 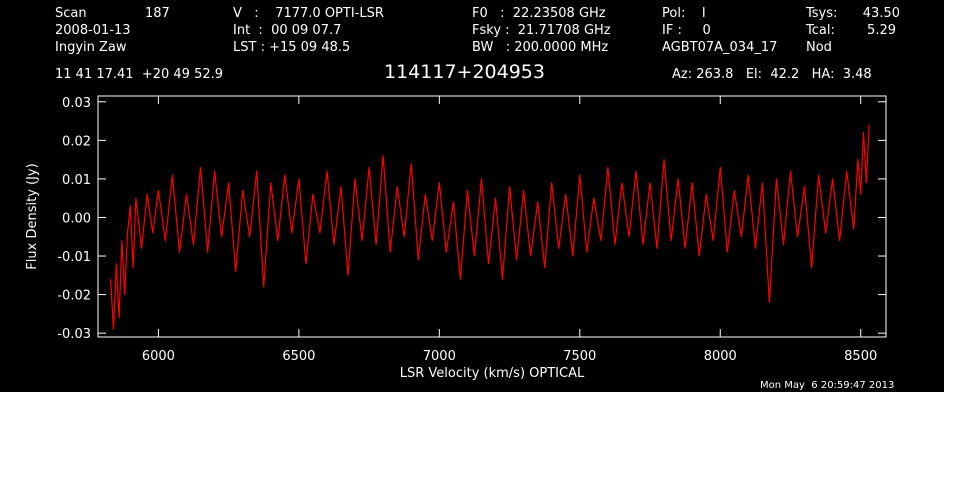 I want to click on y-tick-label--0_02: -0.02, so click(x=74, y=296).